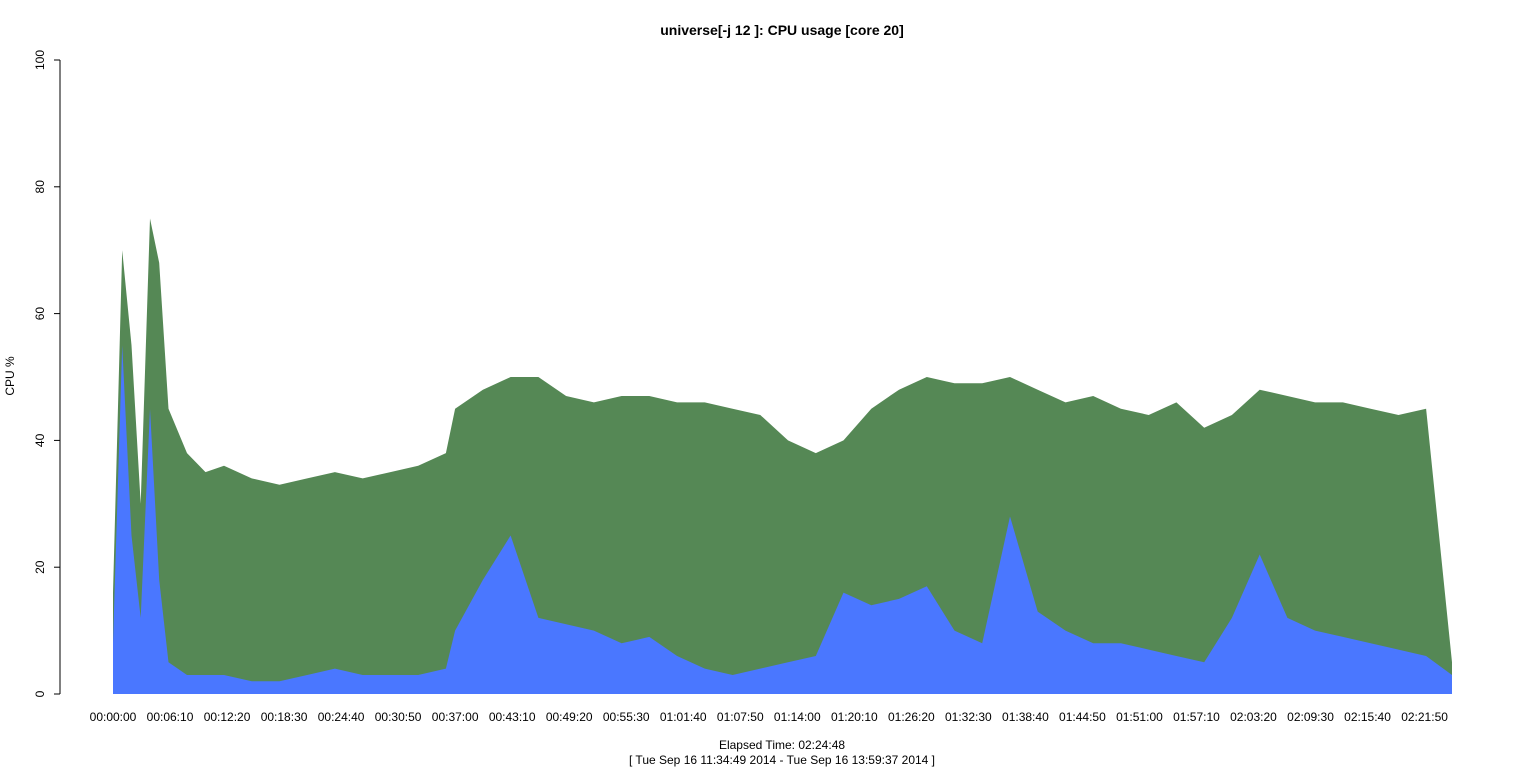 The image size is (1536, 768). Describe the element at coordinates (40, 567) in the screenshot. I see `y-tick-label: 20` at that location.